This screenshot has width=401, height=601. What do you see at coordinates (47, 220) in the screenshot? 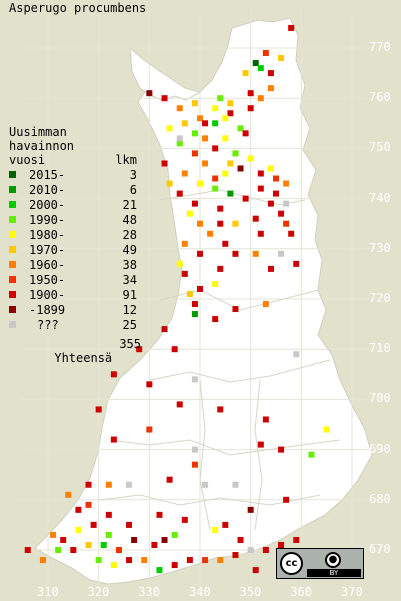
I see `legend-entry-label: 1990-` at bounding box center [47, 220].